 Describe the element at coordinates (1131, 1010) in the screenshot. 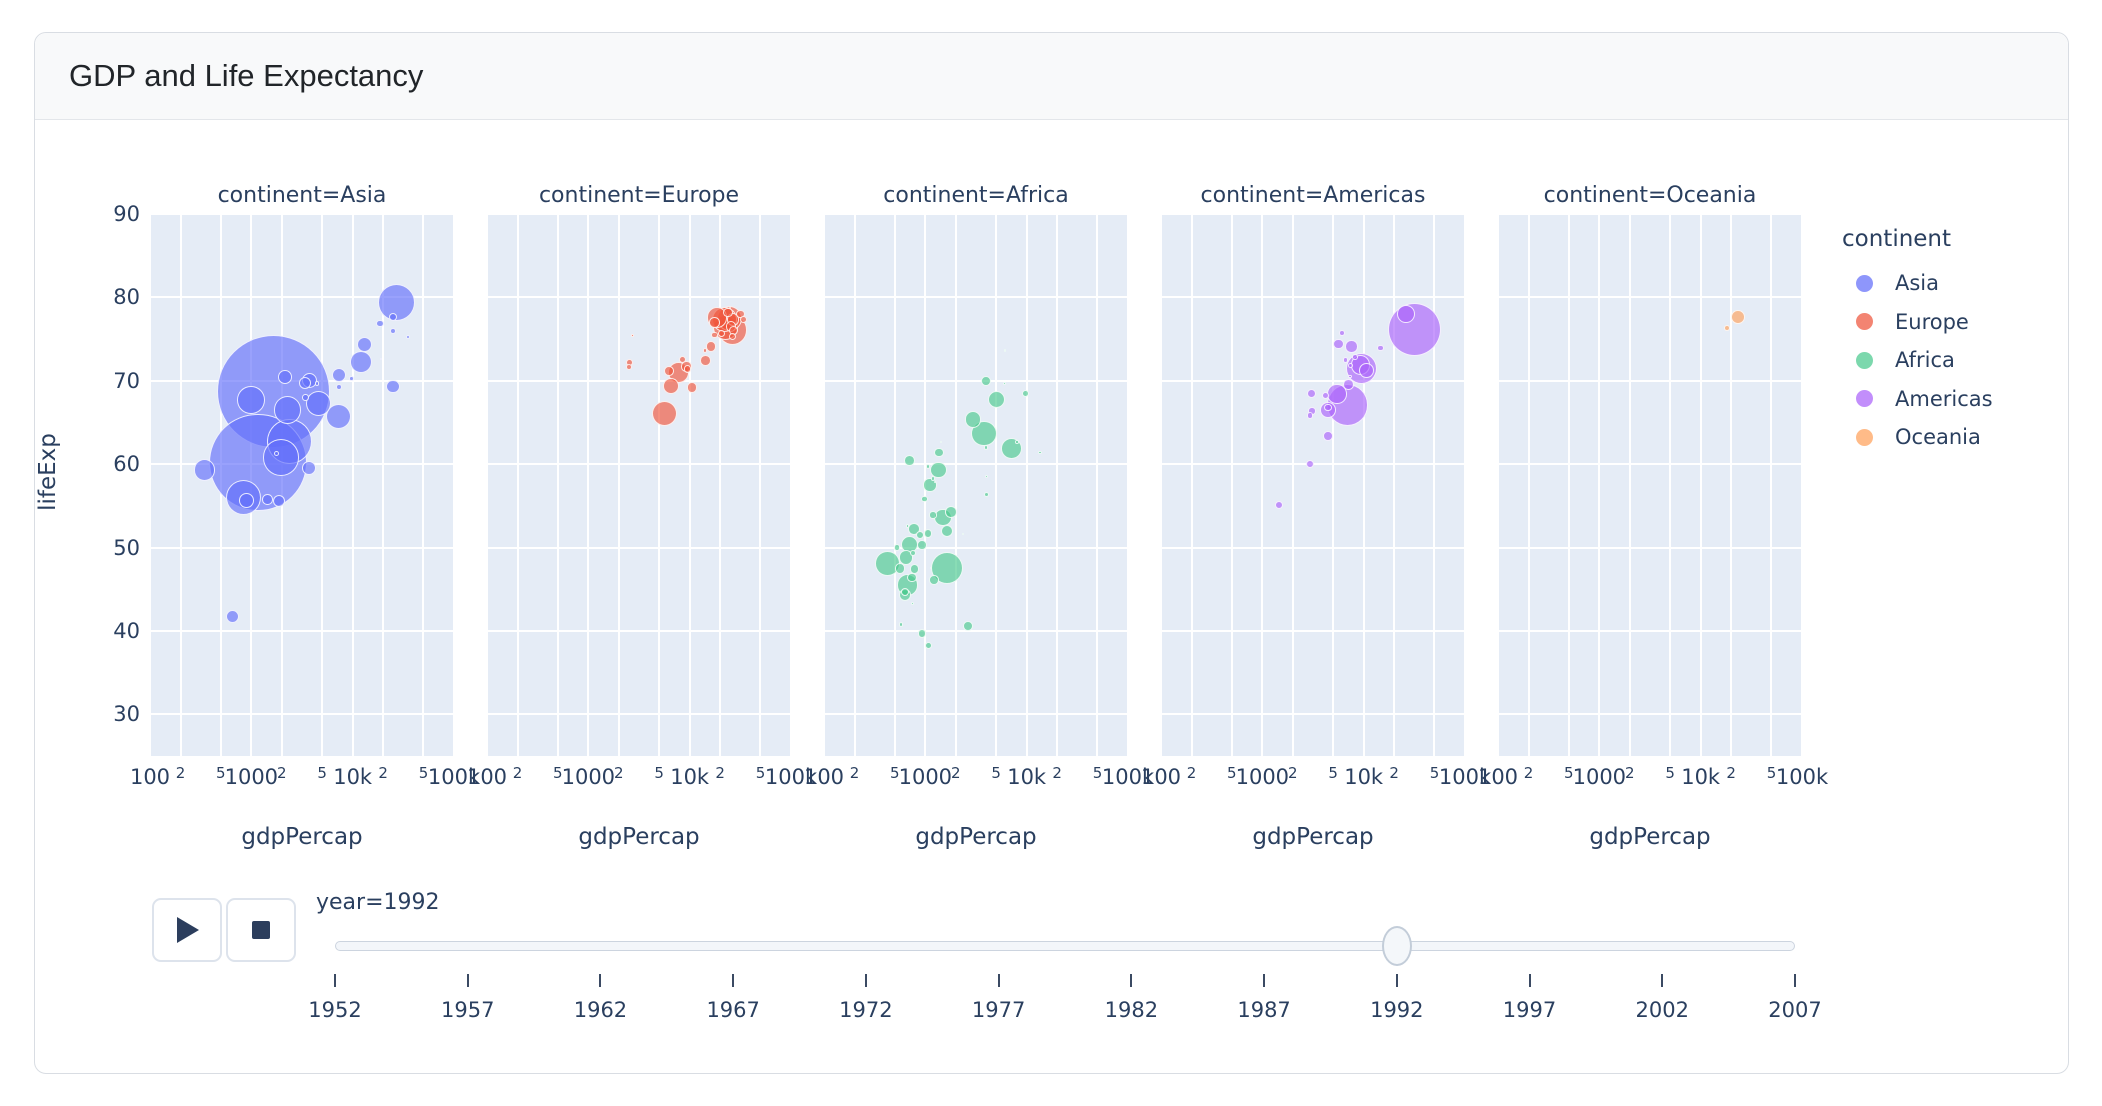

I see `slider-step-1982: 1982` at that location.